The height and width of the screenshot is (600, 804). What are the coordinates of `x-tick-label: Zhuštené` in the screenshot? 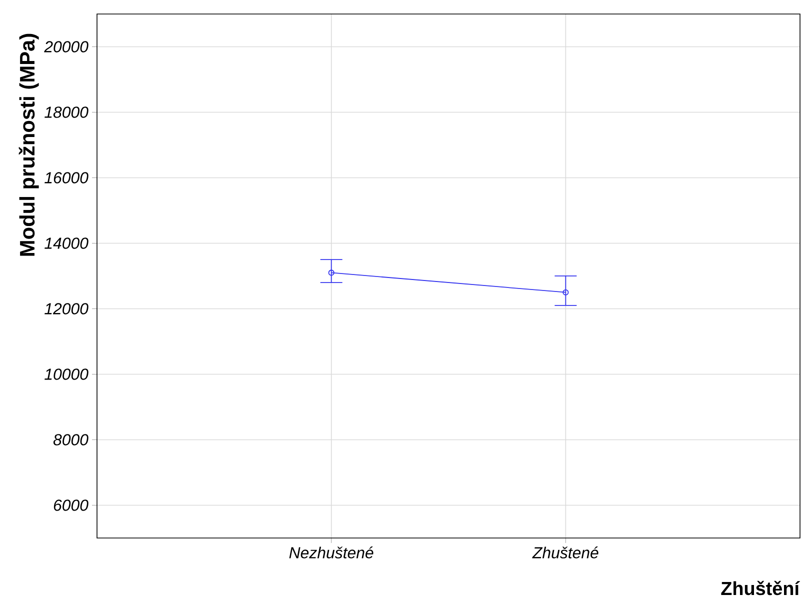 It's located at (565, 552).